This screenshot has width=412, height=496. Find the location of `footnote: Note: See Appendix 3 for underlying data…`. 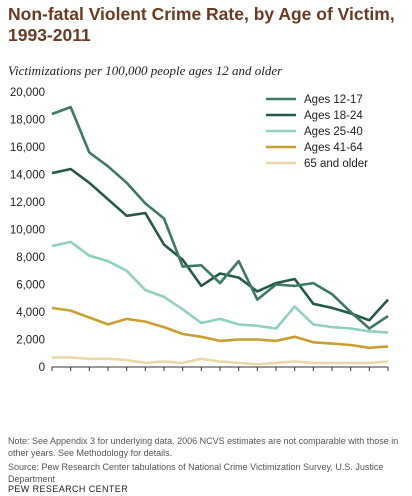

footnote: Note: See Appendix 3 for underlying data… is located at coordinates (203, 447).